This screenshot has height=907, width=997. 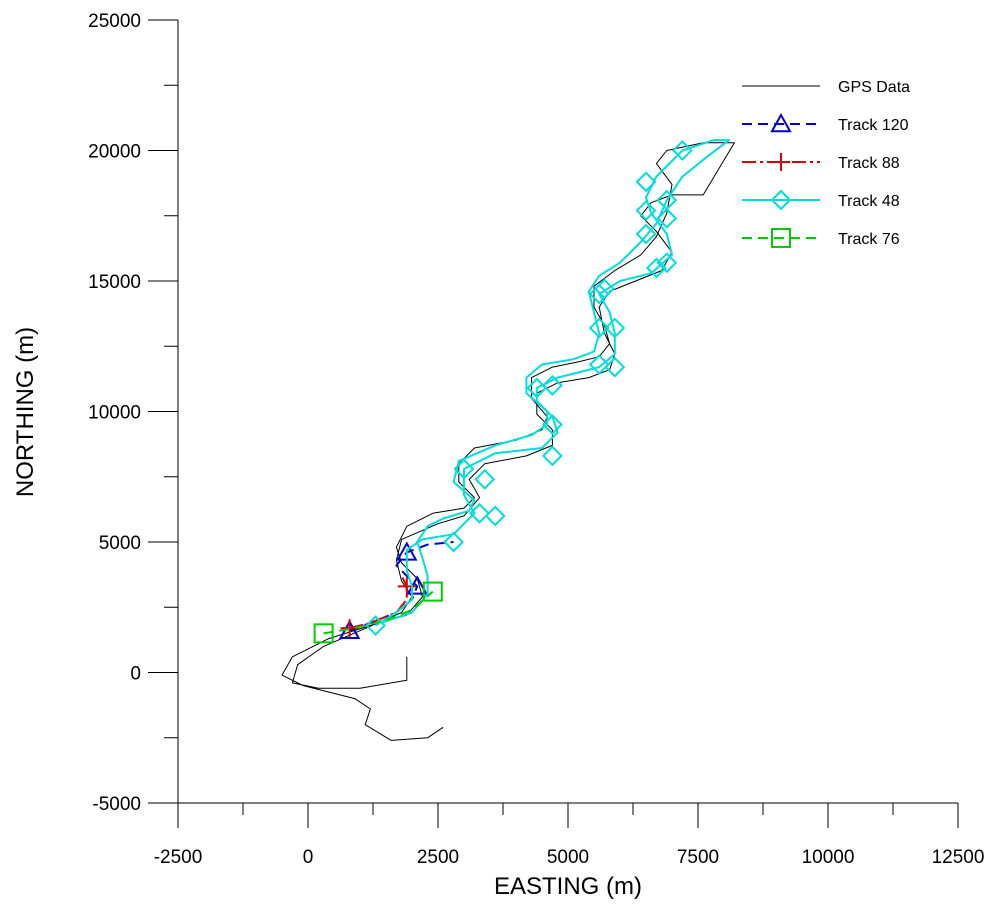 What do you see at coordinates (114, 282) in the screenshot?
I see `y-tick-label: 15000` at bounding box center [114, 282].